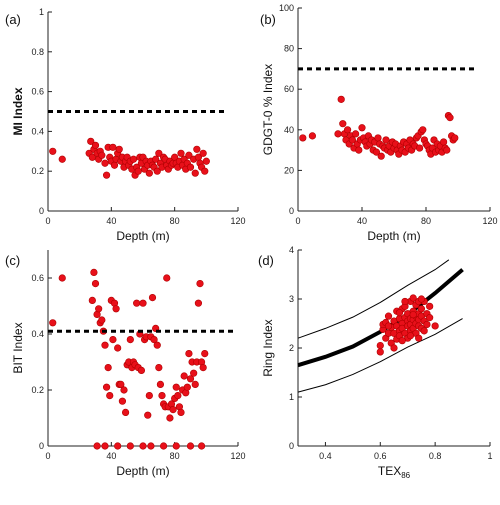  I want to click on panel-c-xtick-label: 80, so click(175, 456).